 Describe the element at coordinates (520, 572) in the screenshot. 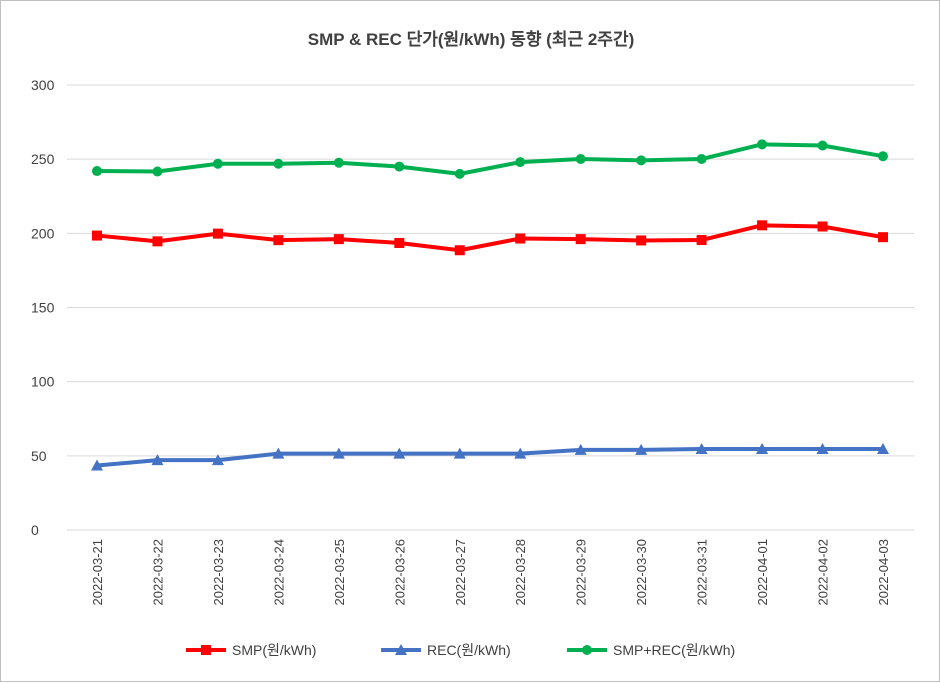

I see `x-tick-label: 2022-03-28` at that location.